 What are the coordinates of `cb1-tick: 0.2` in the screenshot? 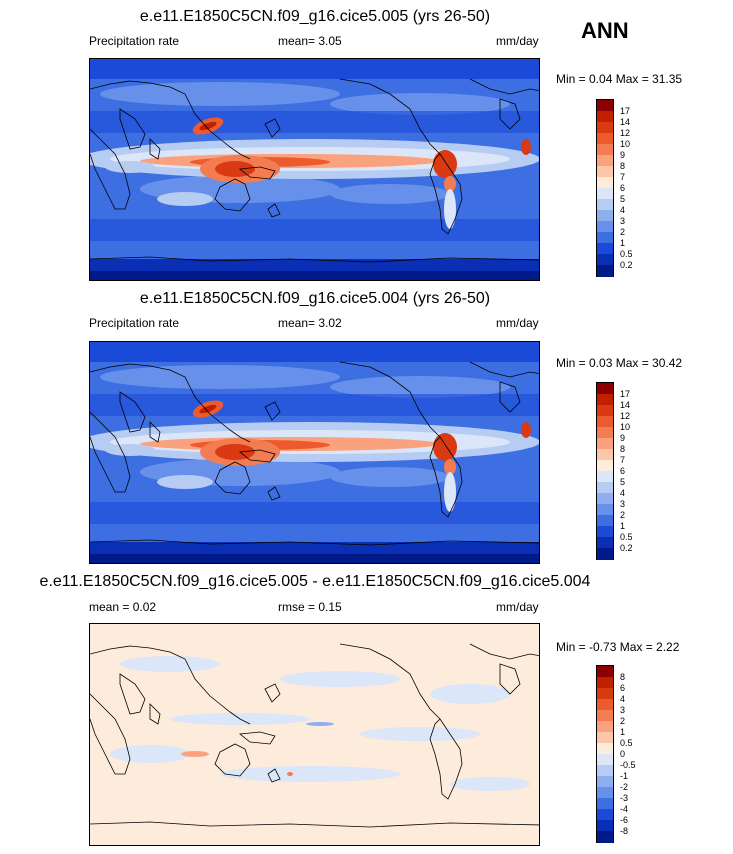 It's located at (626, 264).